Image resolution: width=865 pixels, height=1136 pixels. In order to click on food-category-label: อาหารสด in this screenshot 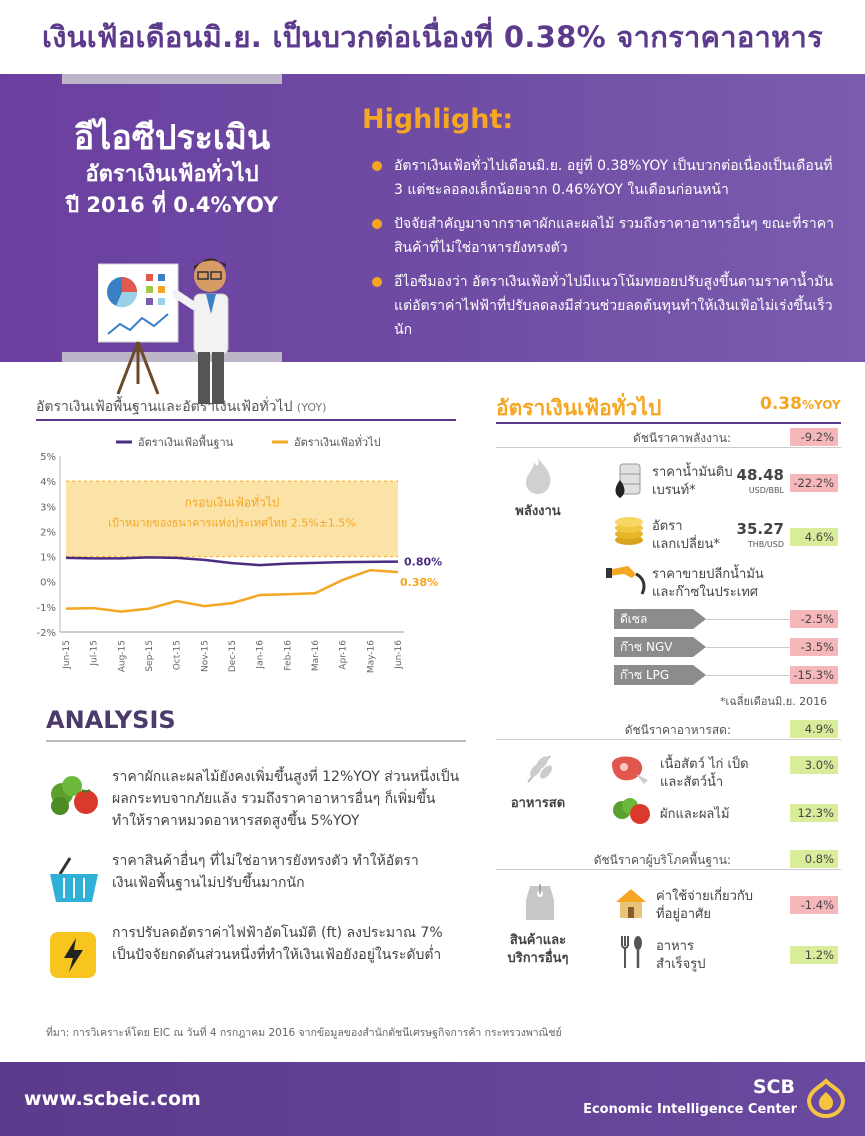, I will do `click(538, 803)`.